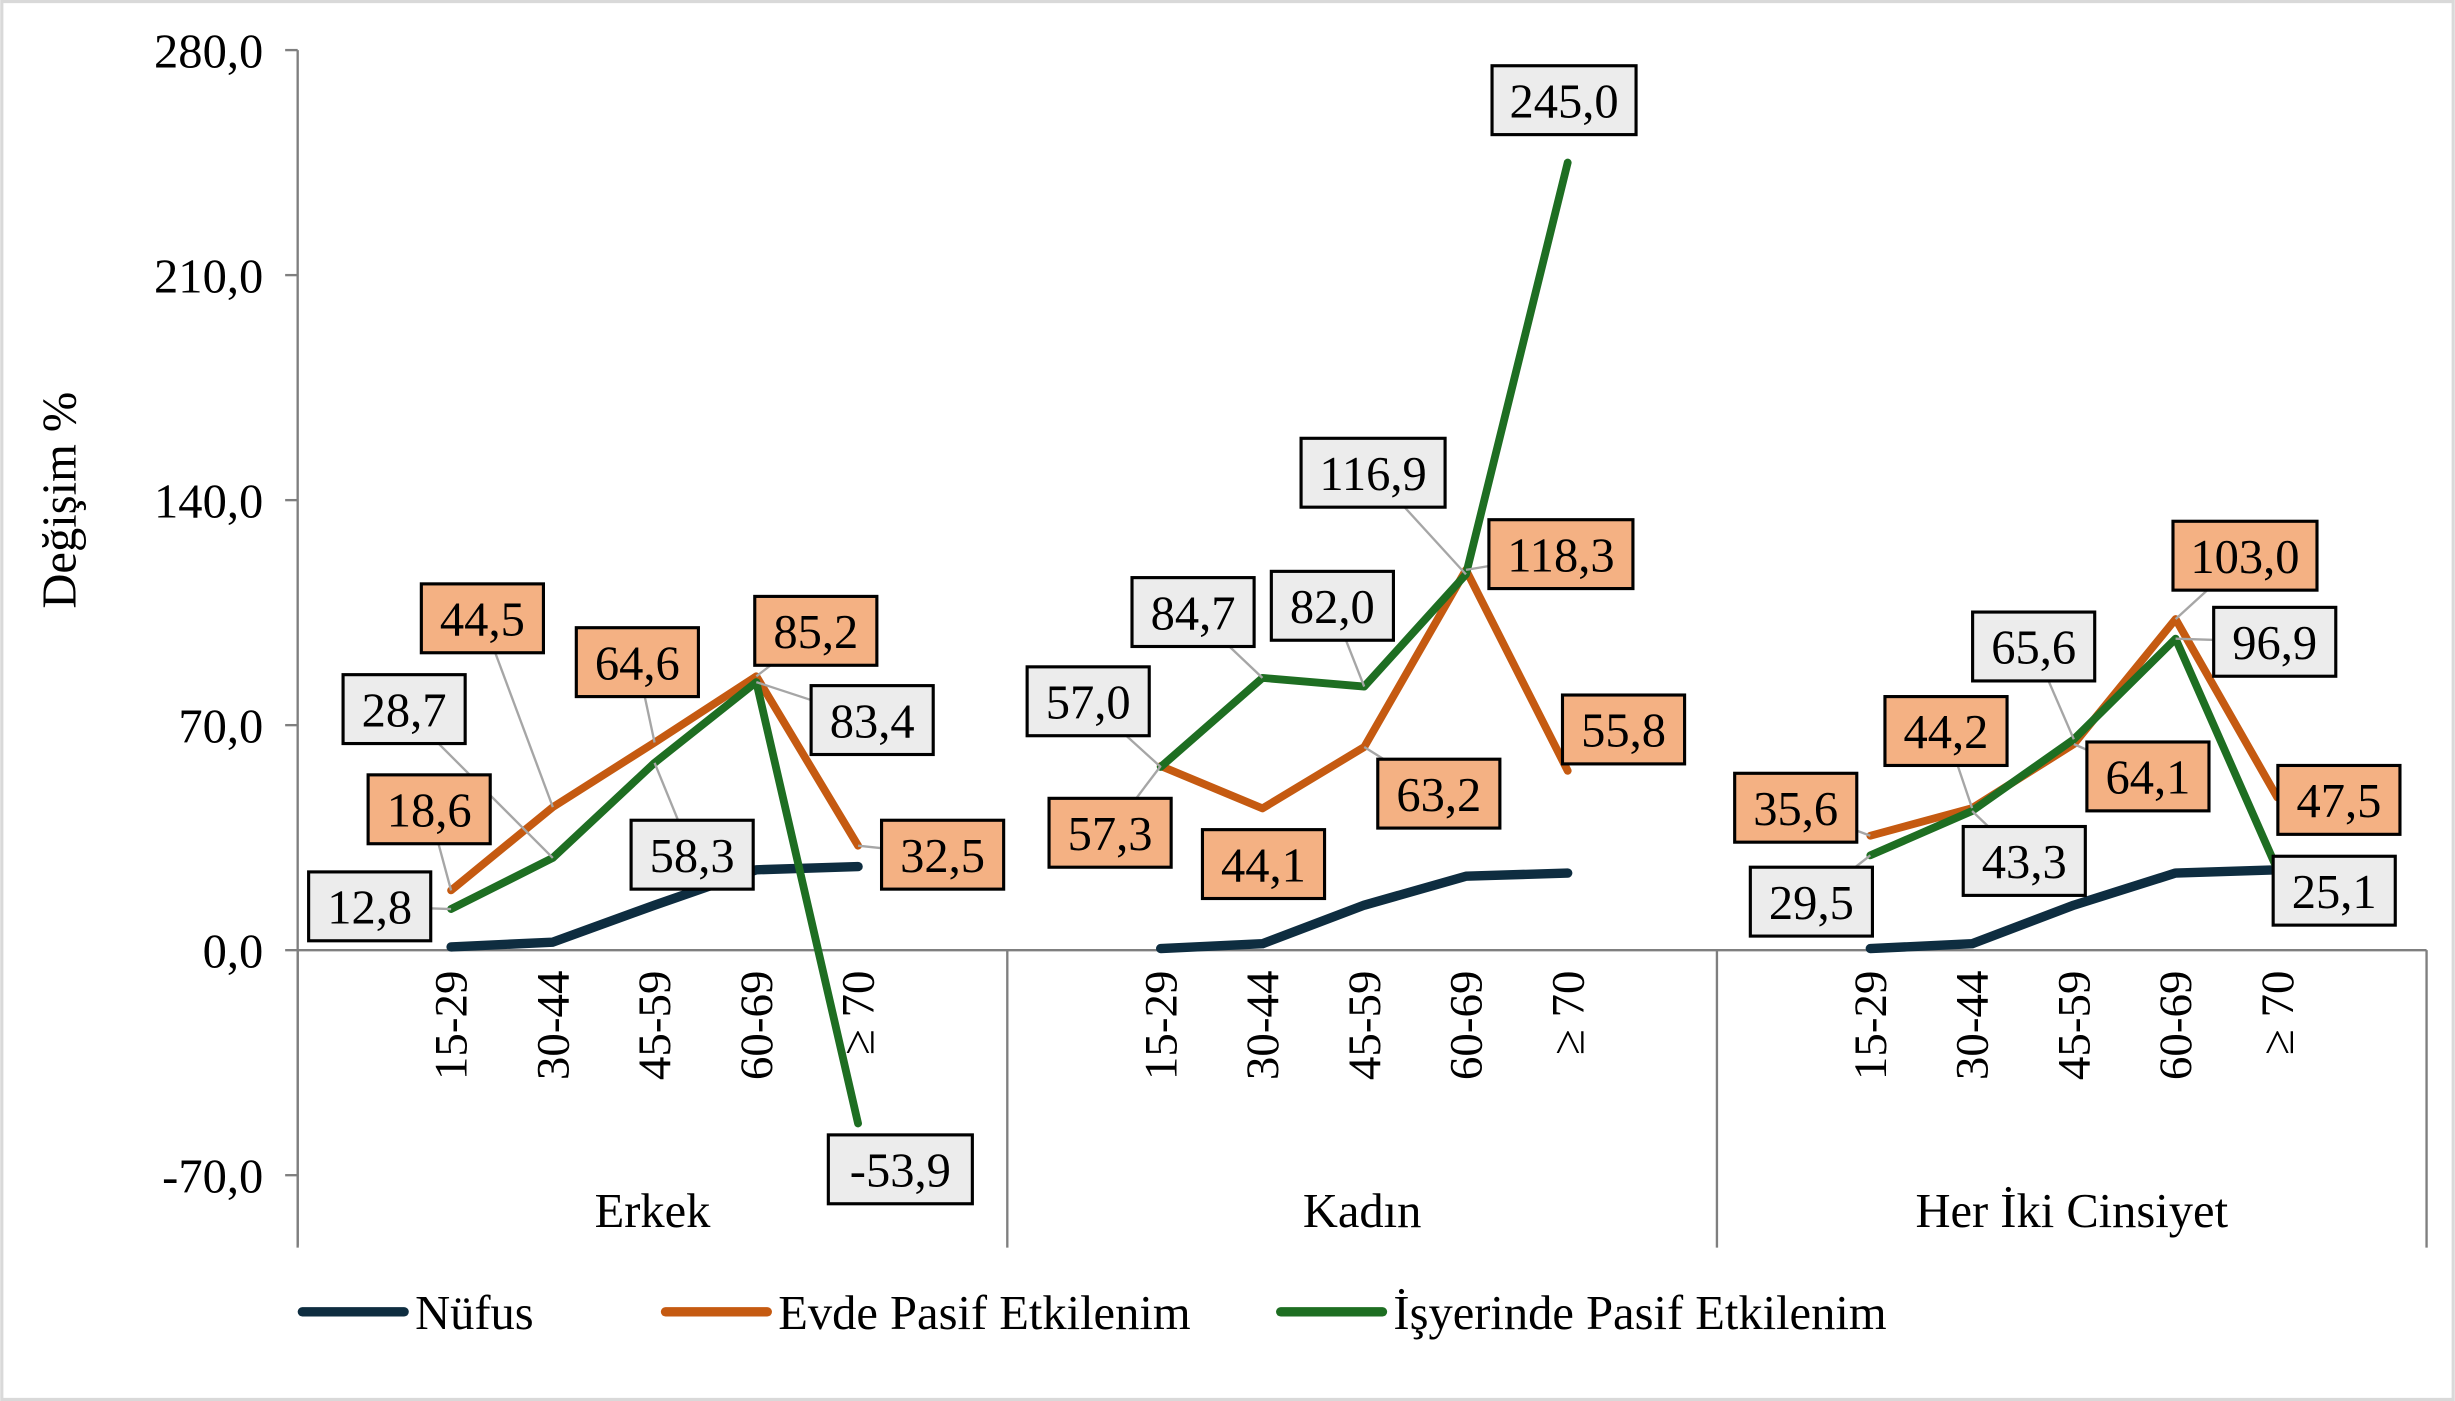 Image resolution: width=2455 pixels, height=1401 pixels. What do you see at coordinates (1639, 1313) in the screenshot?
I see `legend-label-isyeri: İşyerinde Pasif Etkilenim` at bounding box center [1639, 1313].